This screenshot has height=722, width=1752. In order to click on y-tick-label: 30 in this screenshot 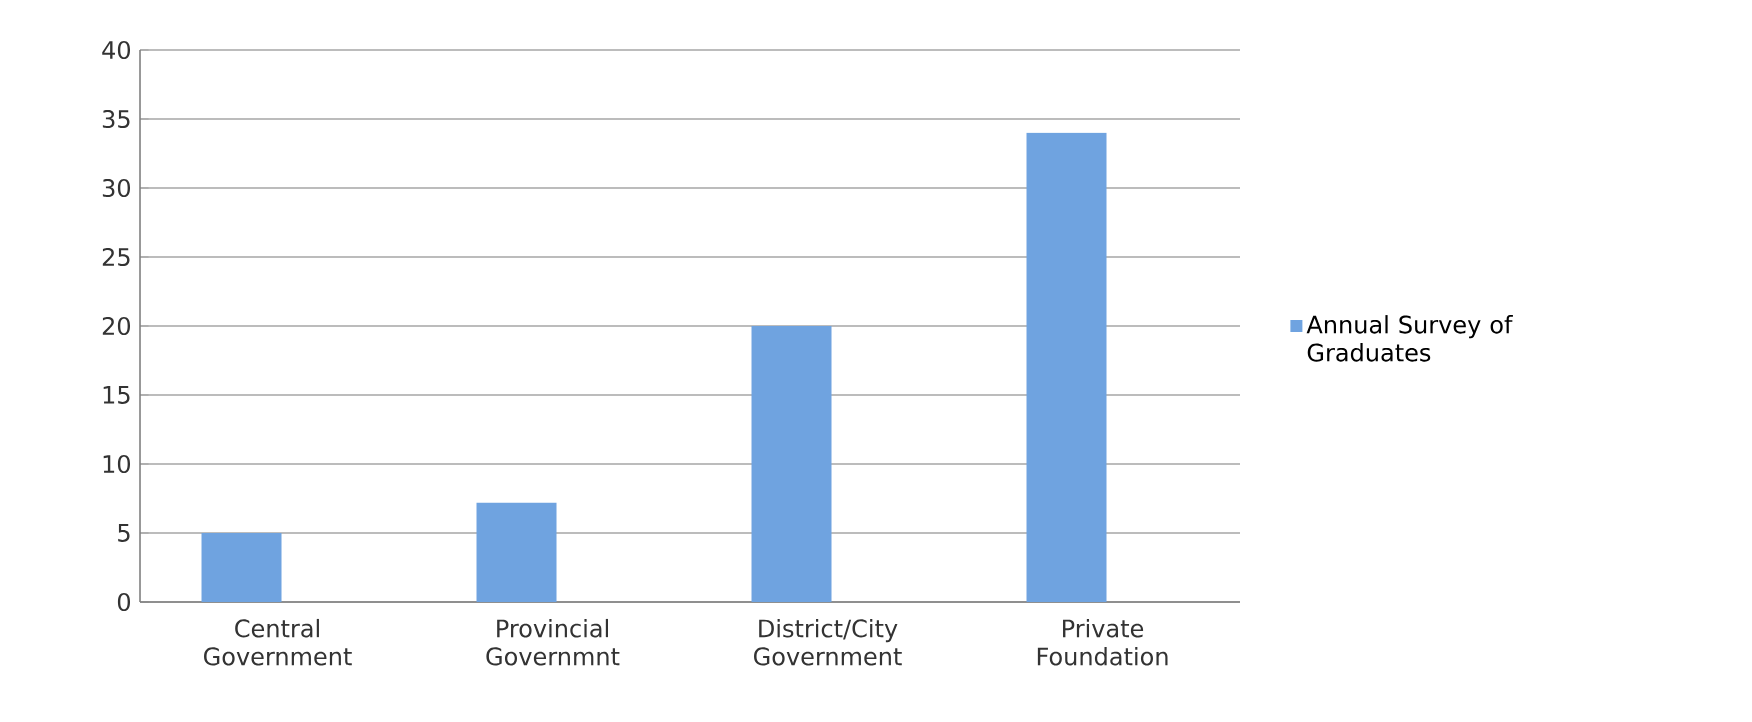, I will do `click(116, 188)`.